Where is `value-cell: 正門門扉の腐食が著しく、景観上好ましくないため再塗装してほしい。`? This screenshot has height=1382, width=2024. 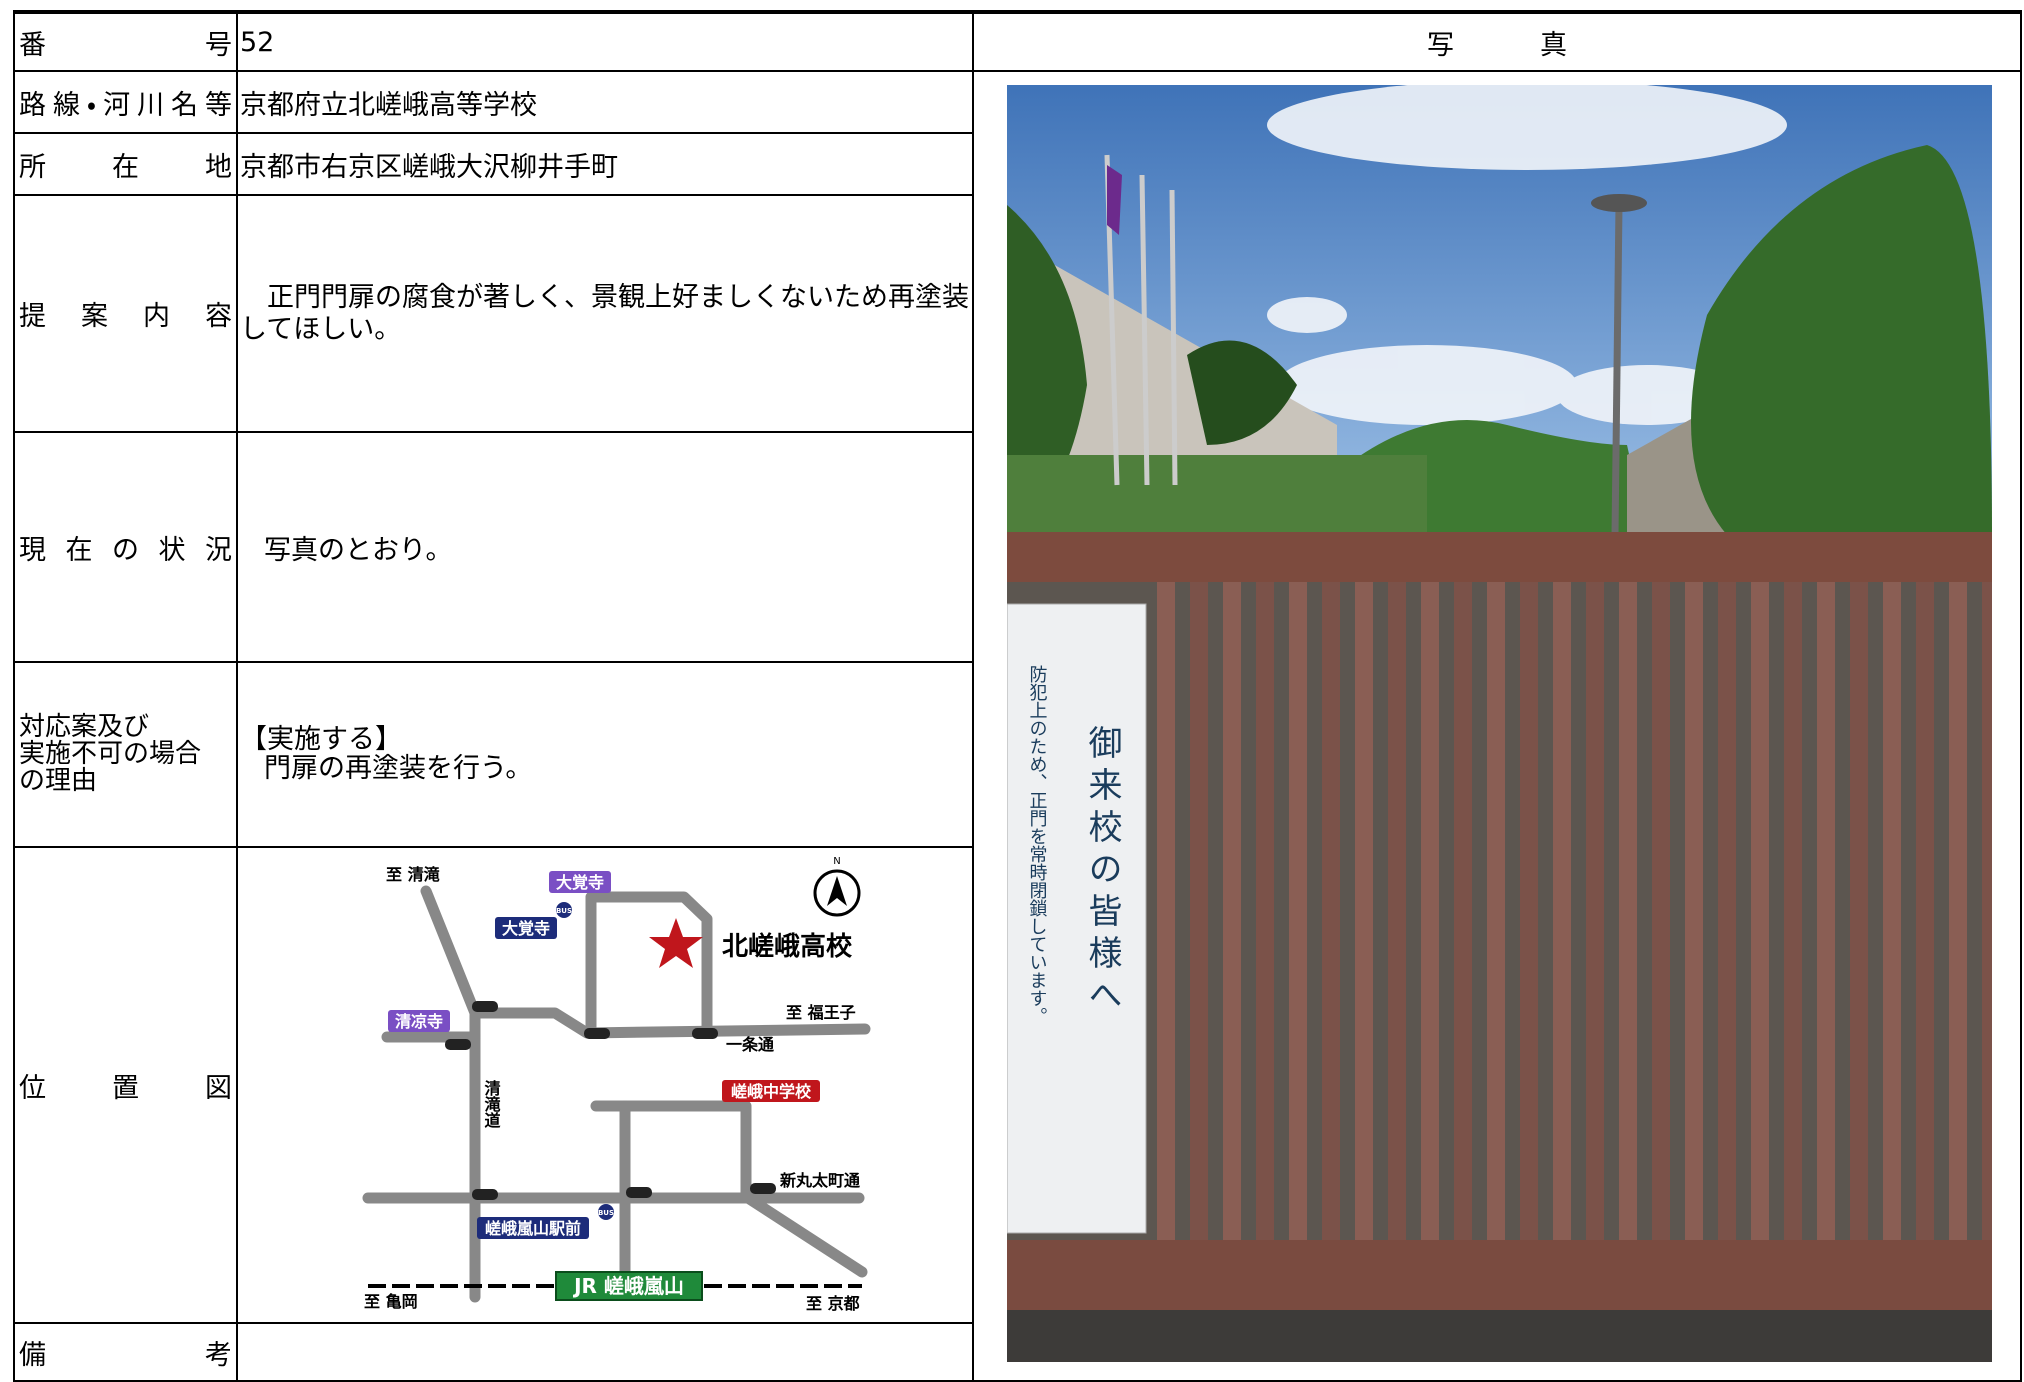
value-cell: 正門門扉の腐食が著しく、景観上好ましくないため再塗装してほしい。 is located at coordinates (605, 313).